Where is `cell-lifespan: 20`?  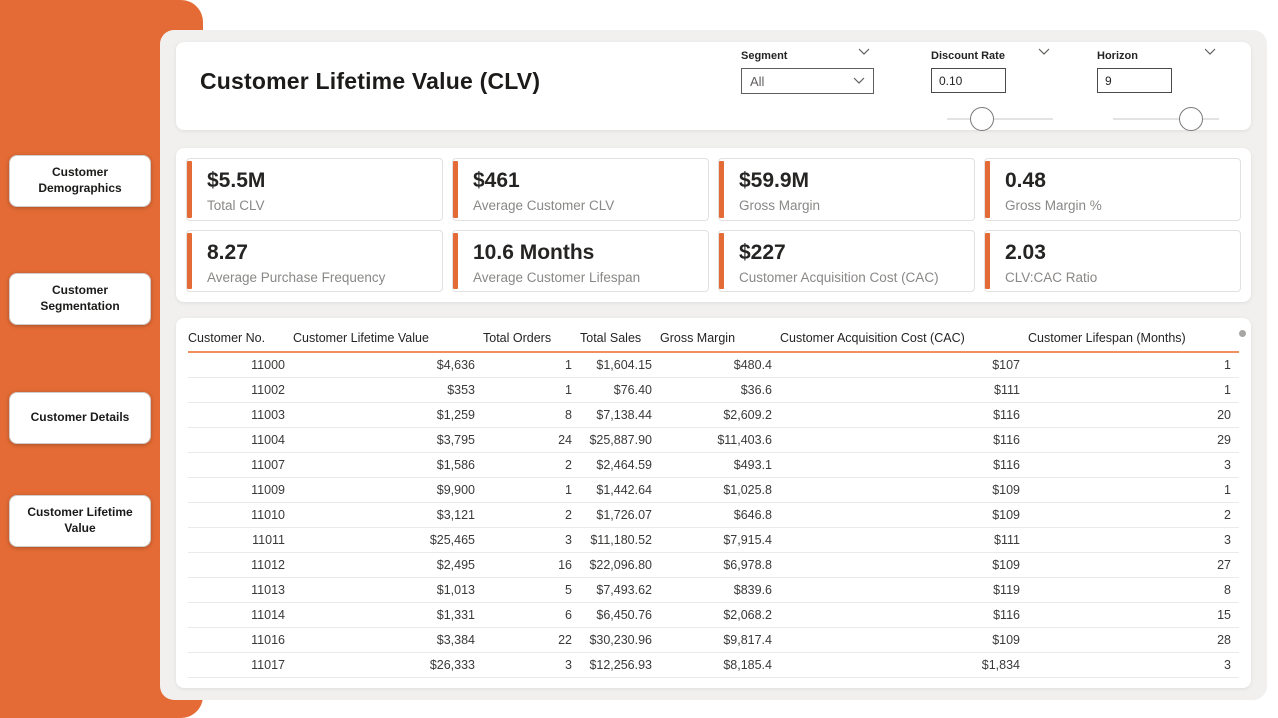 cell-lifespan: 20 is located at coordinates (1133, 415).